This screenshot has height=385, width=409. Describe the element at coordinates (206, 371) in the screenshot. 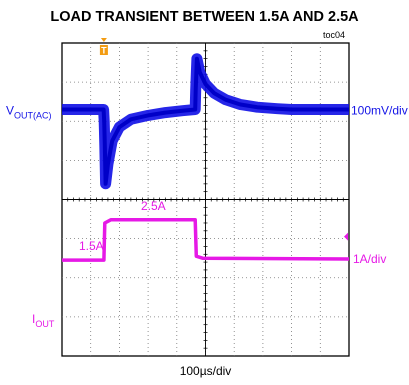

I see `x-axis-scale-label: 100µs/div` at that location.